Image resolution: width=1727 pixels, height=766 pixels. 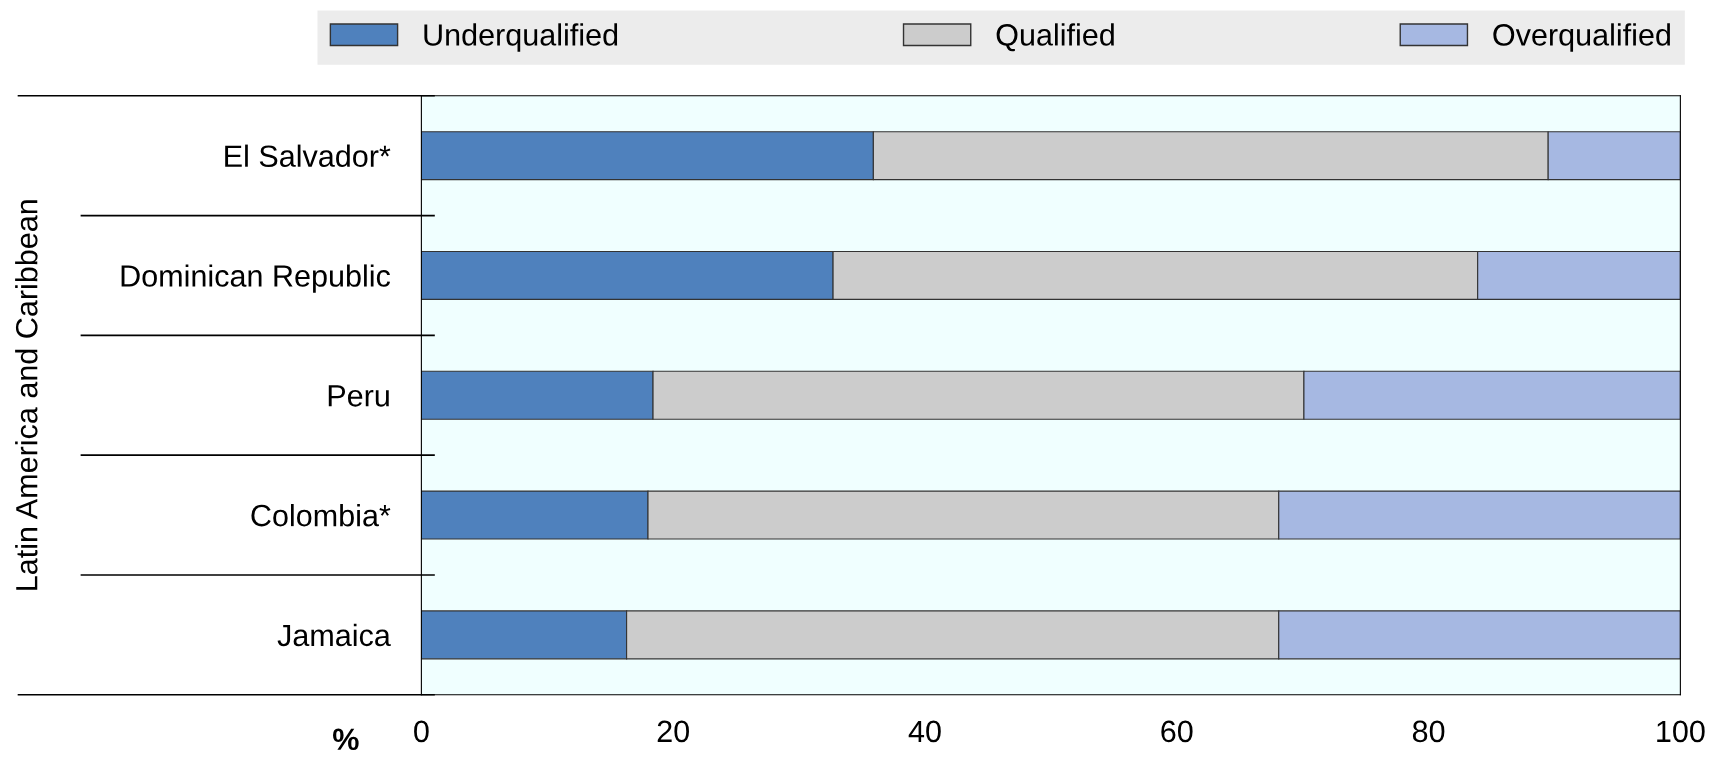 What do you see at coordinates (308, 156) in the screenshot?
I see `y-tick-label: El Salvador*` at bounding box center [308, 156].